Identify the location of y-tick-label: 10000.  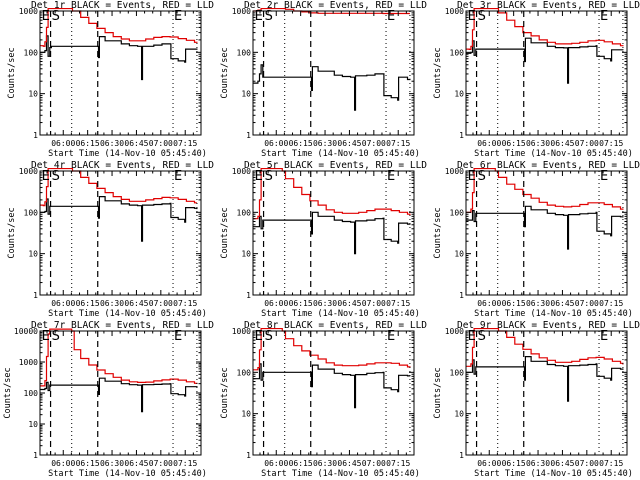
(26, 331).